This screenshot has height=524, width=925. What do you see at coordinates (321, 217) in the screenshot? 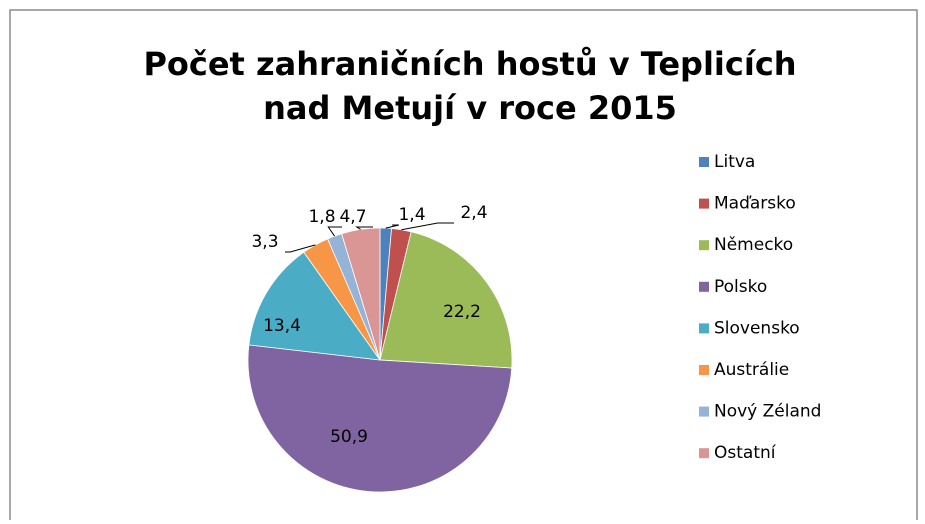
I see `data-label: 1,8` at bounding box center [321, 217].